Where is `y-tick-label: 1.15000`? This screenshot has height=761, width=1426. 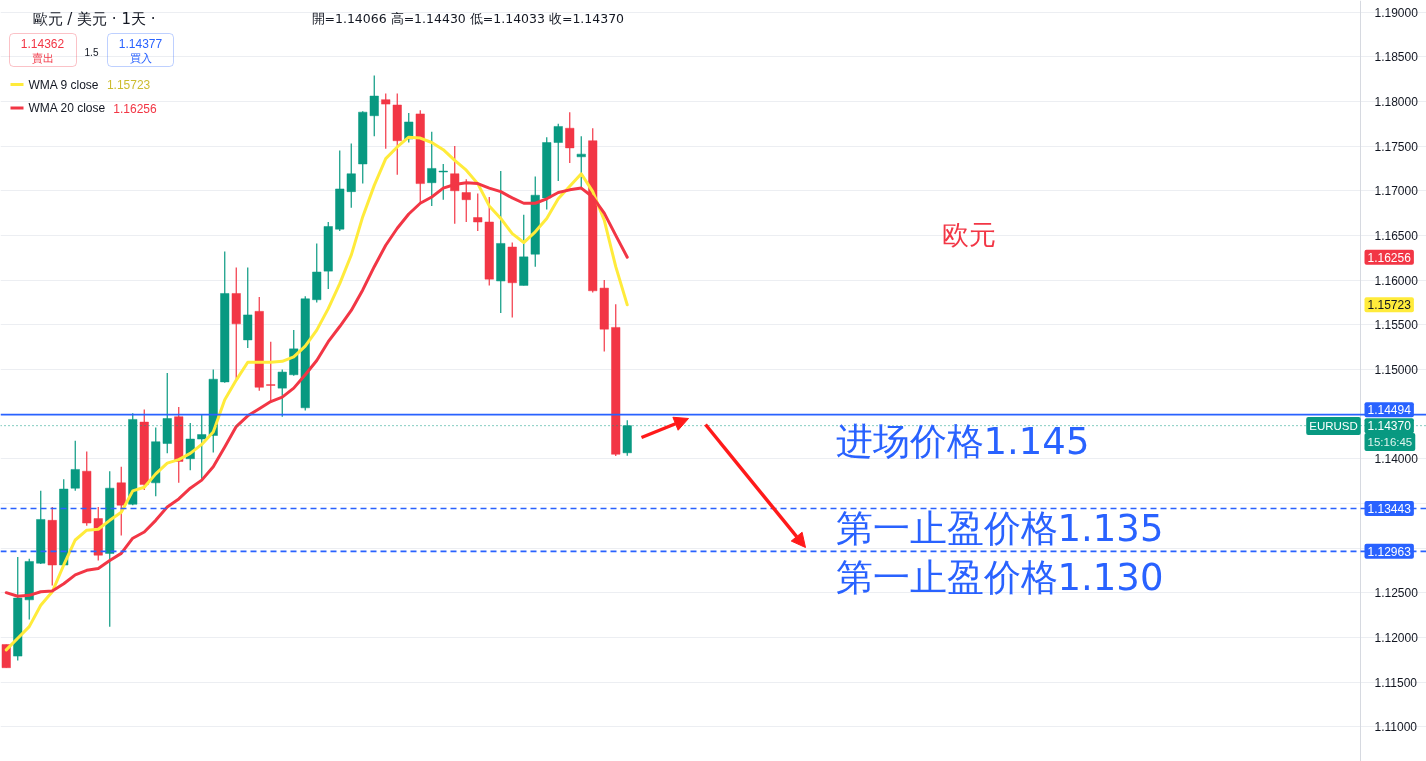
y-tick-label: 1.15000 is located at coordinates (1396, 369).